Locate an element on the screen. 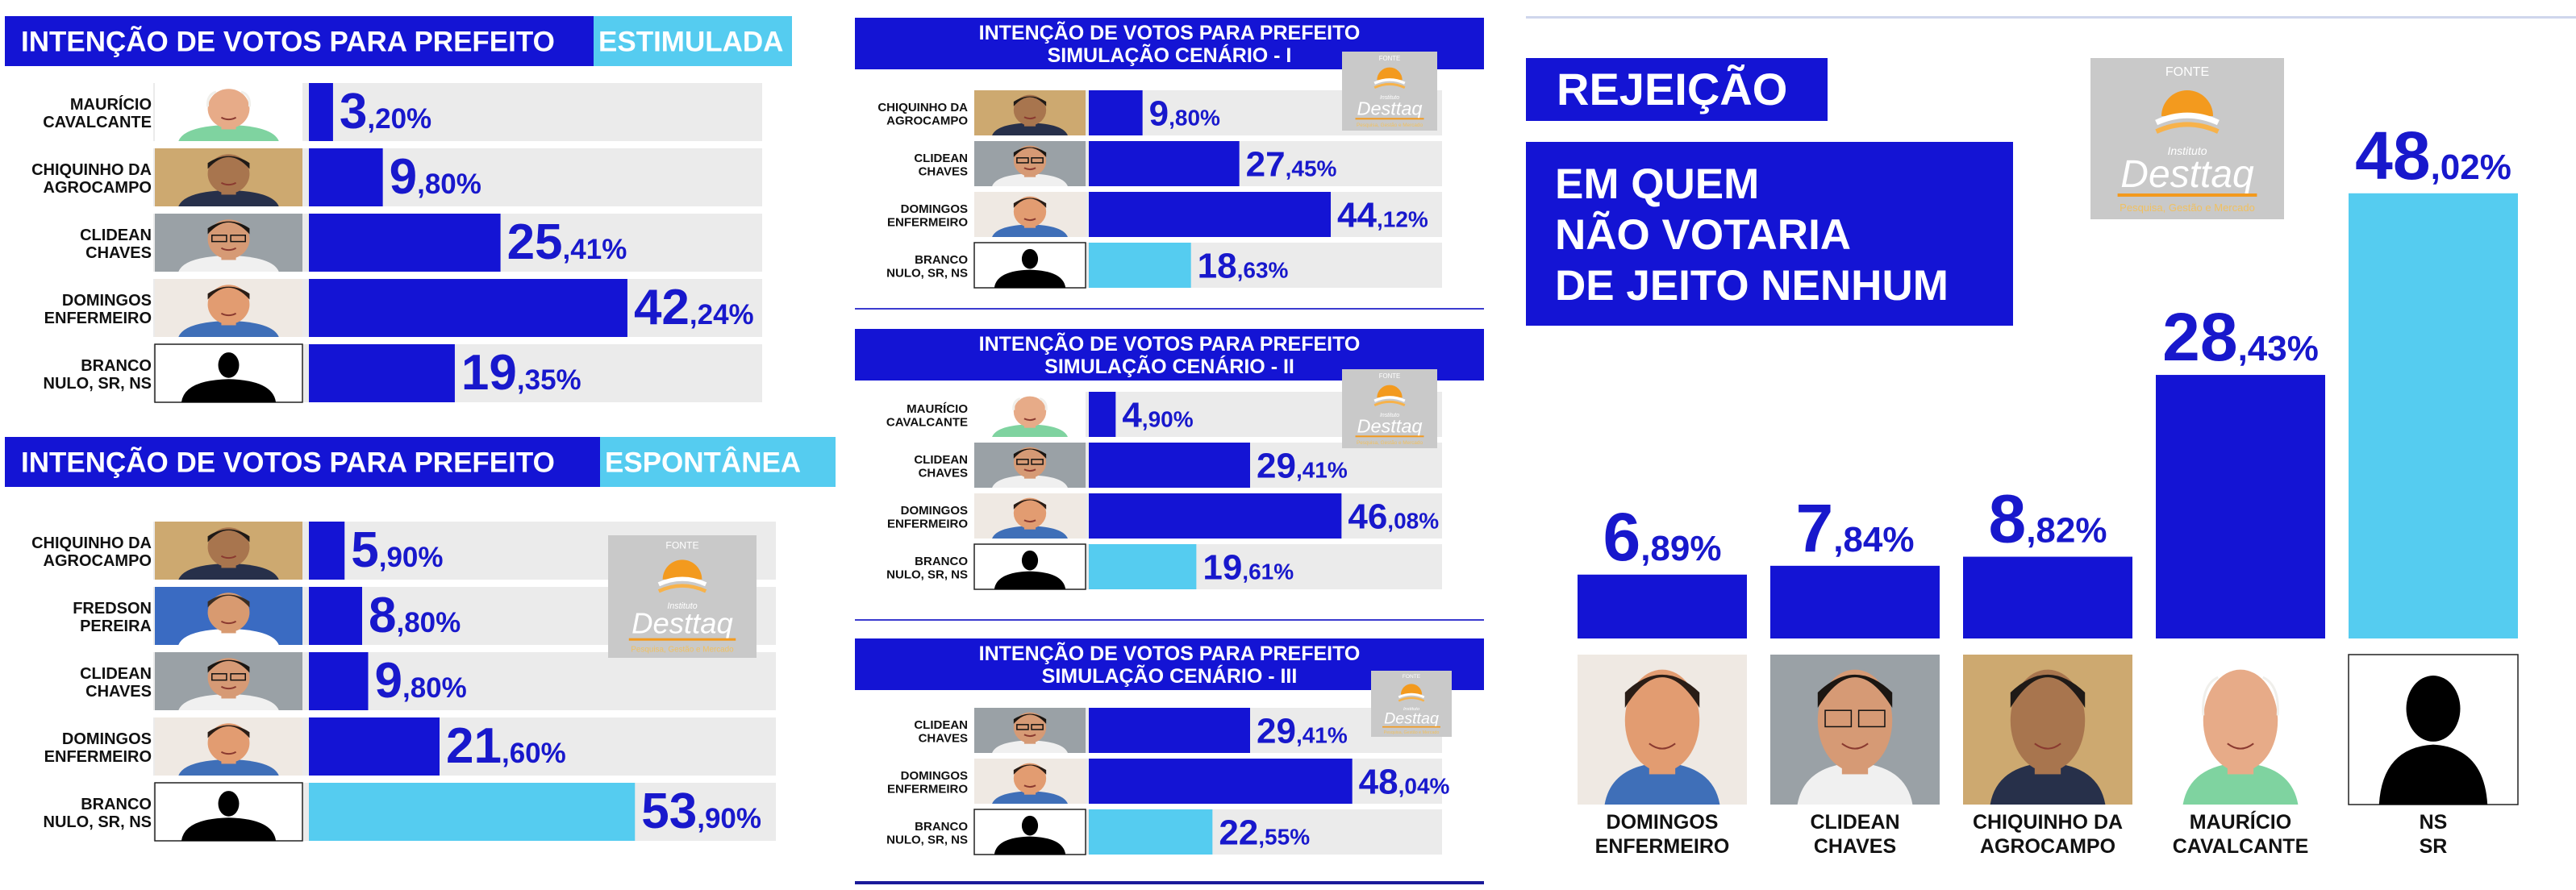 The width and height of the screenshot is (2576, 890). candidate-name: BRANCO is located at coordinates (941, 562).